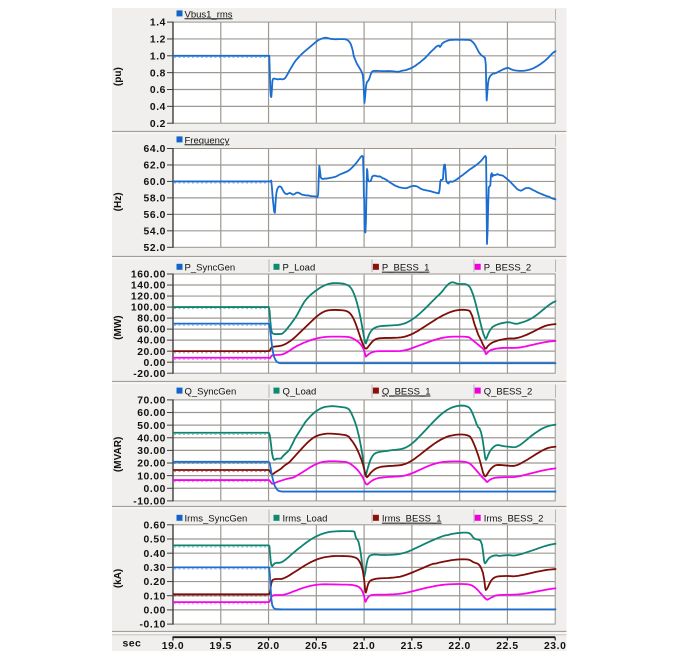 The image size is (680, 651). Describe the element at coordinates (151, 426) in the screenshot. I see `svg-text: 50.00` at that location.